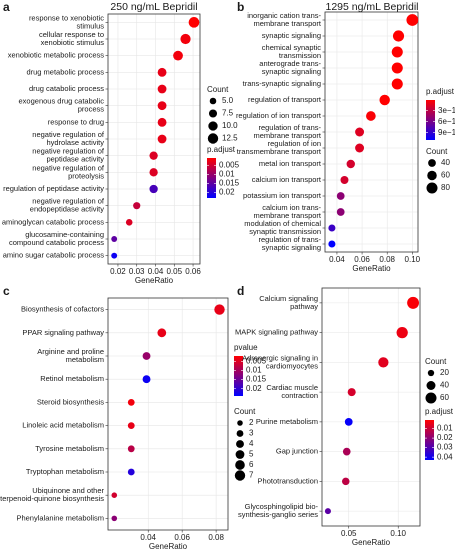  Describe the element at coordinates (251, 443) in the screenshot. I see `size-legend-label: 4` at that location.